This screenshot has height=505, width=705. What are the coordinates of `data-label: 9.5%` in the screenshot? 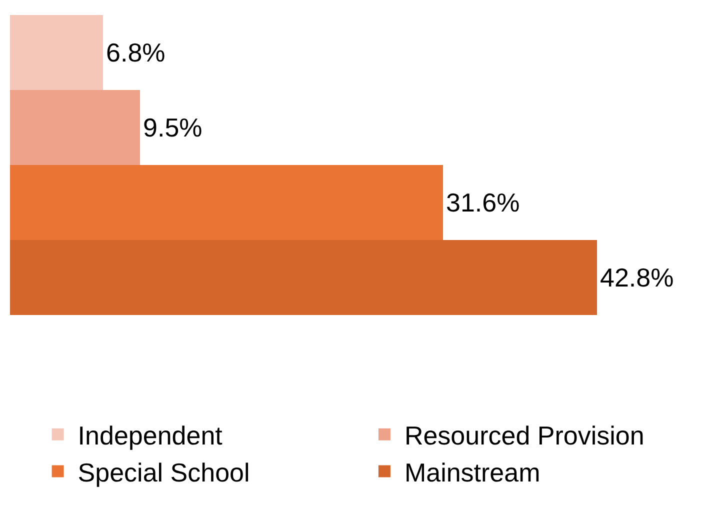 It's located at (172, 127).